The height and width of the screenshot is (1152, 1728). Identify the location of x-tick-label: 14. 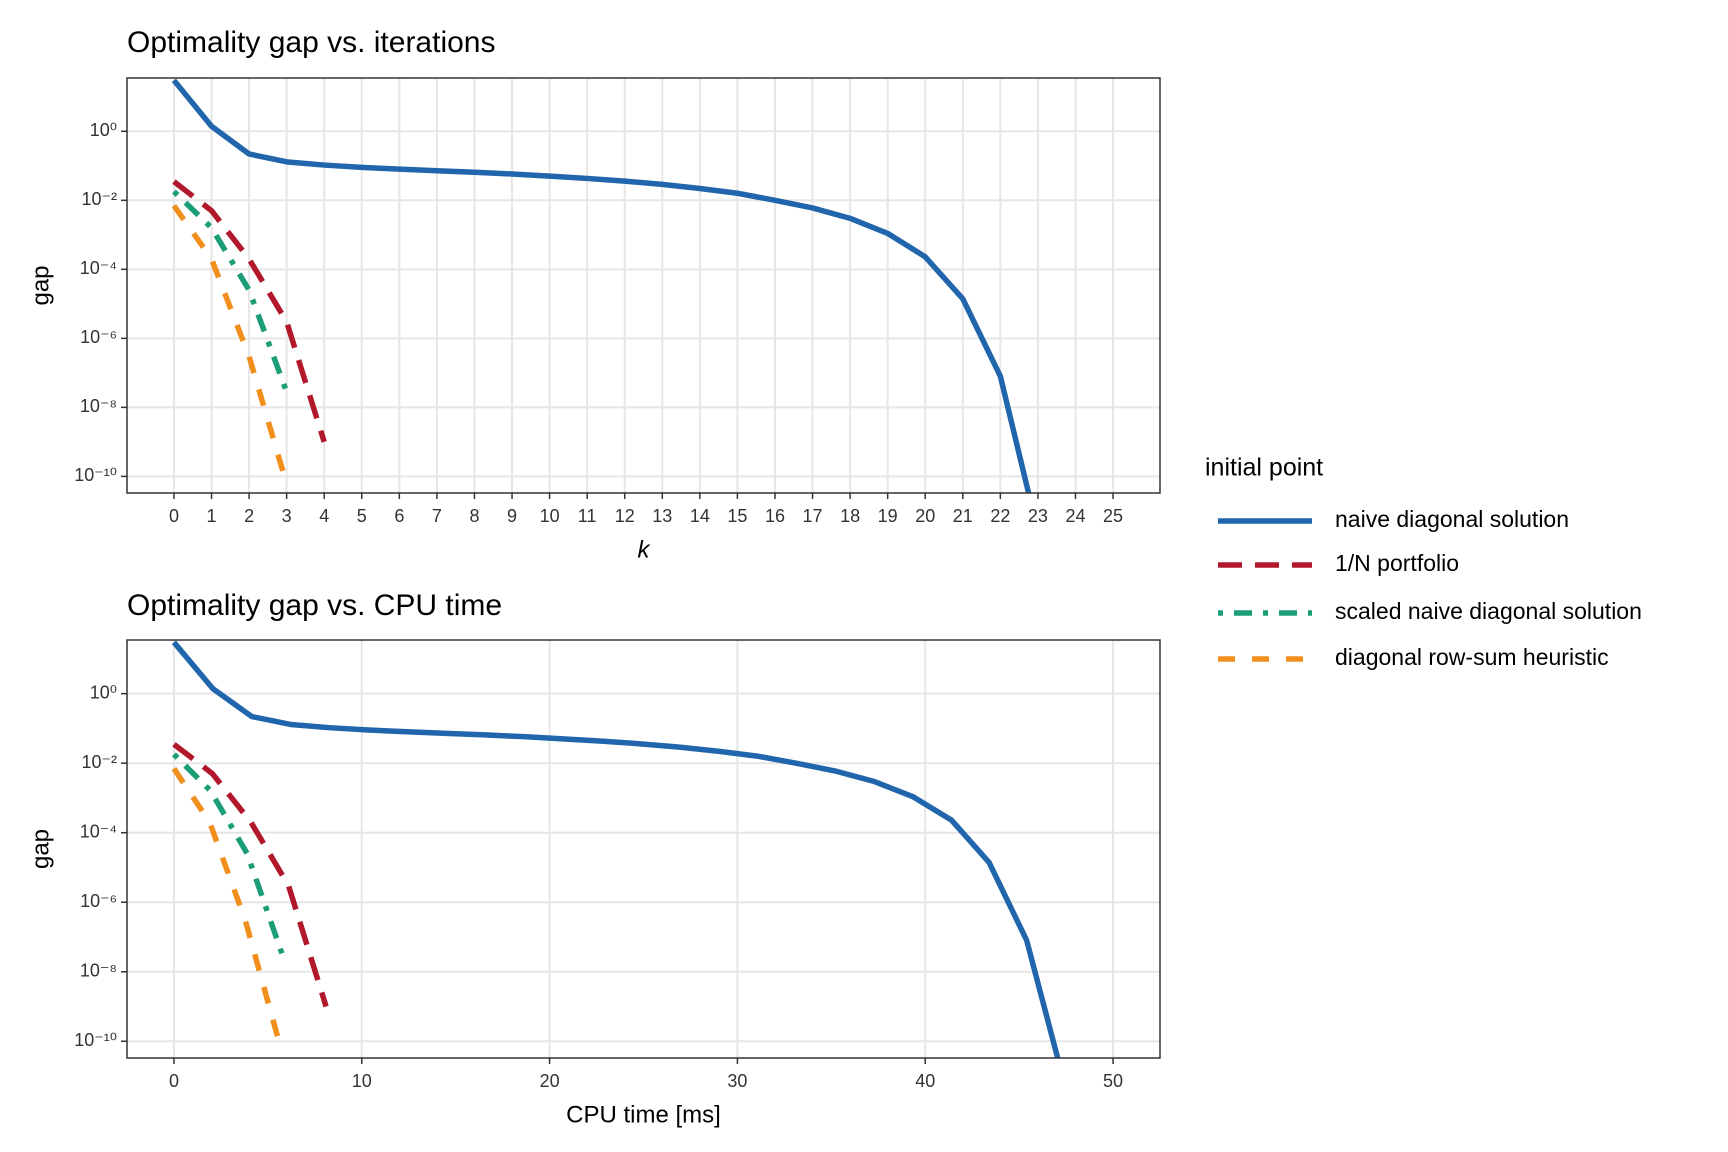
(700, 516).